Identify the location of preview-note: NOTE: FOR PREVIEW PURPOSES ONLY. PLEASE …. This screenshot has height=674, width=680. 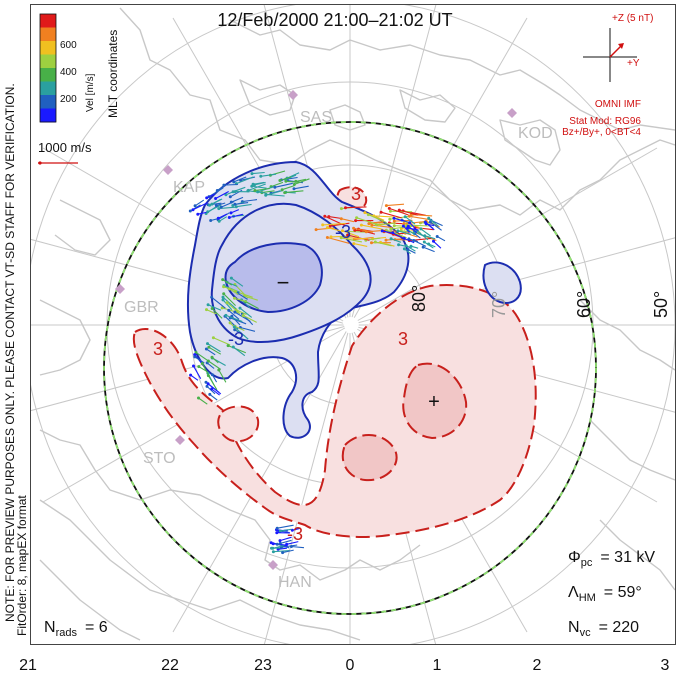
(10, 352).